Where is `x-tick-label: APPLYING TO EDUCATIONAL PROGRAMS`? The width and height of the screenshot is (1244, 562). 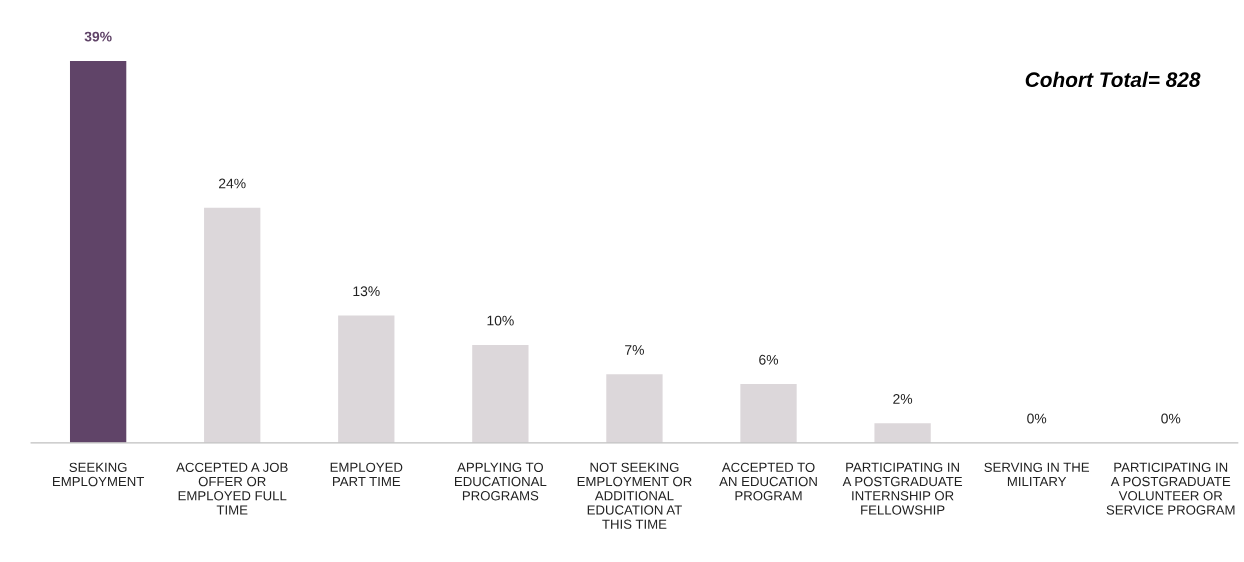 x-tick-label: APPLYING TO EDUCATIONAL PROGRAMS is located at coordinates (501, 481).